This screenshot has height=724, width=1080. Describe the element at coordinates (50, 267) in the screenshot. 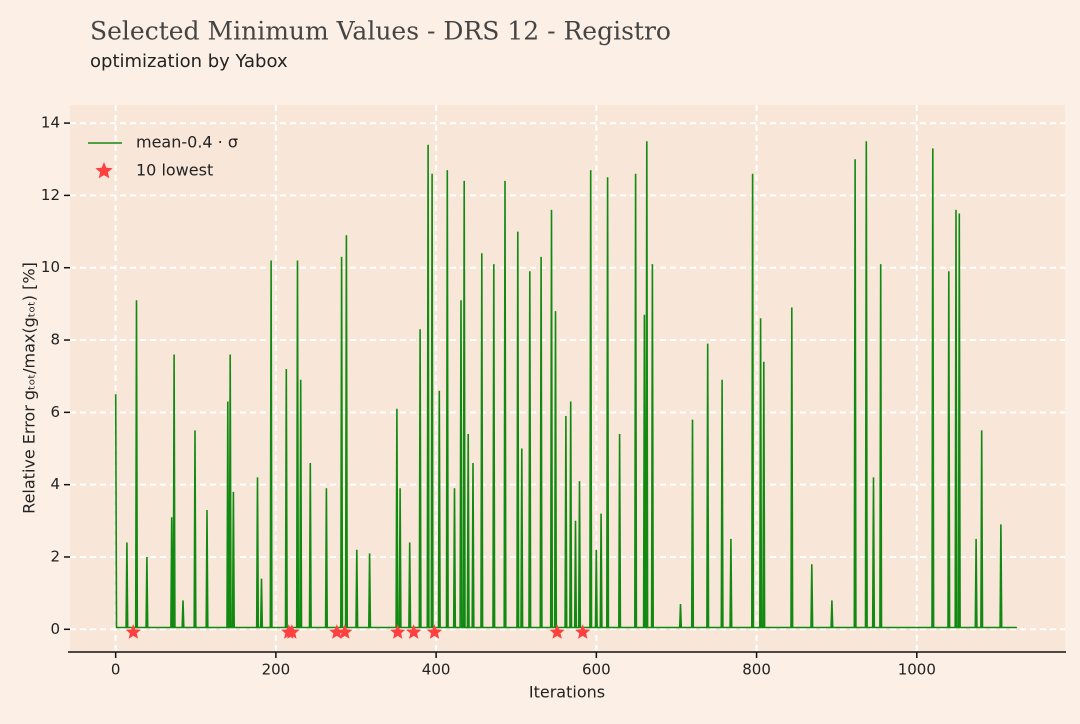

I see `y-tick-label: 10` at that location.